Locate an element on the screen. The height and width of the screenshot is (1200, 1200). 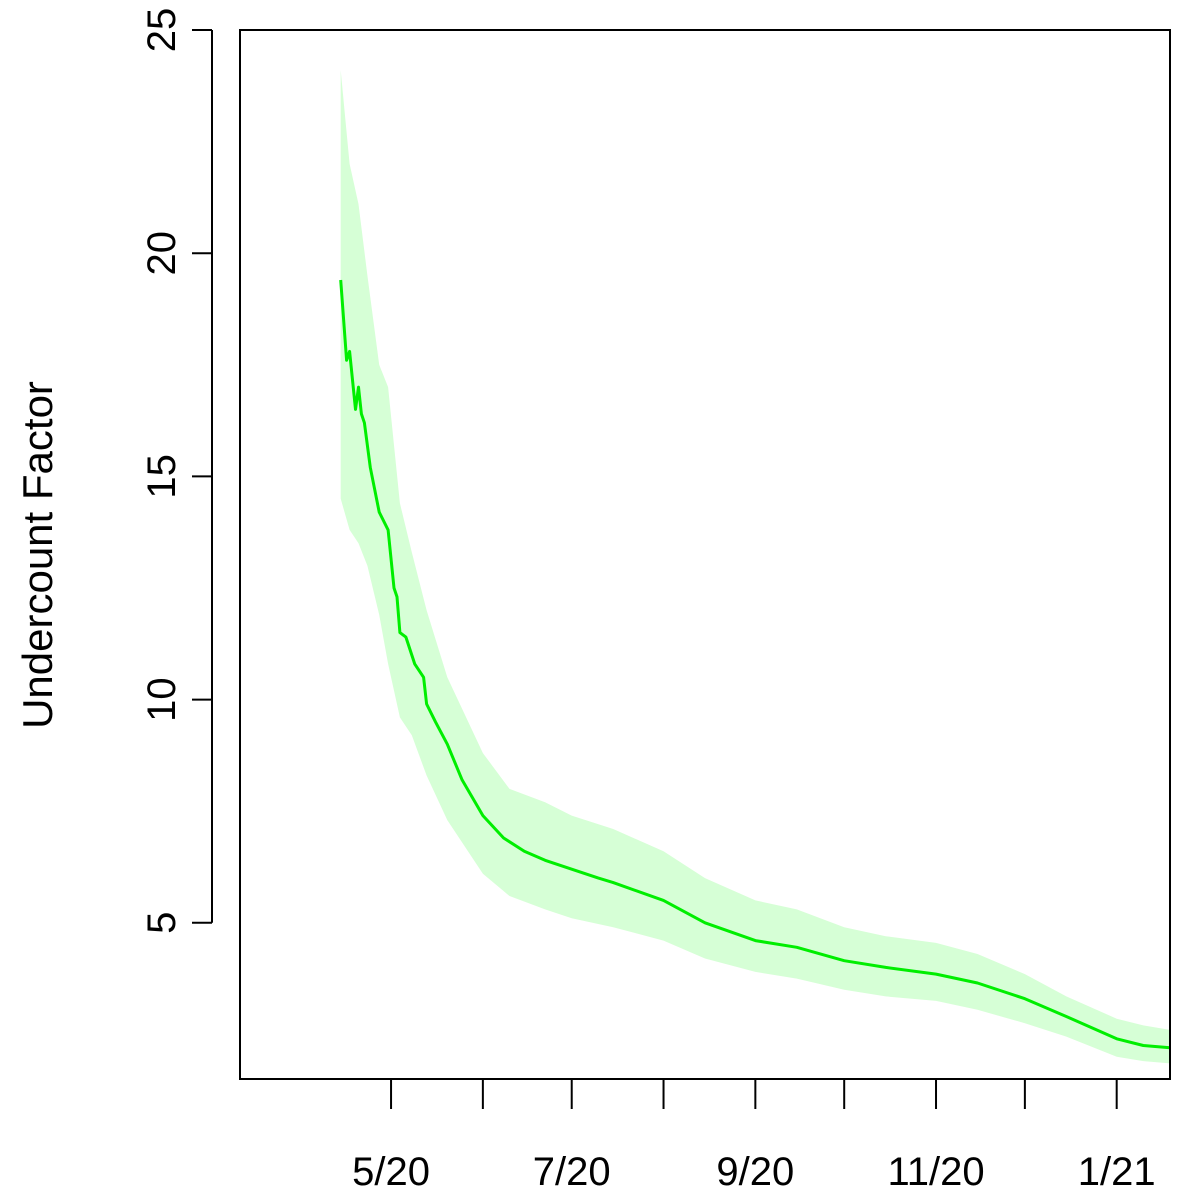
y-tick-label: 20 is located at coordinates (162, 253).